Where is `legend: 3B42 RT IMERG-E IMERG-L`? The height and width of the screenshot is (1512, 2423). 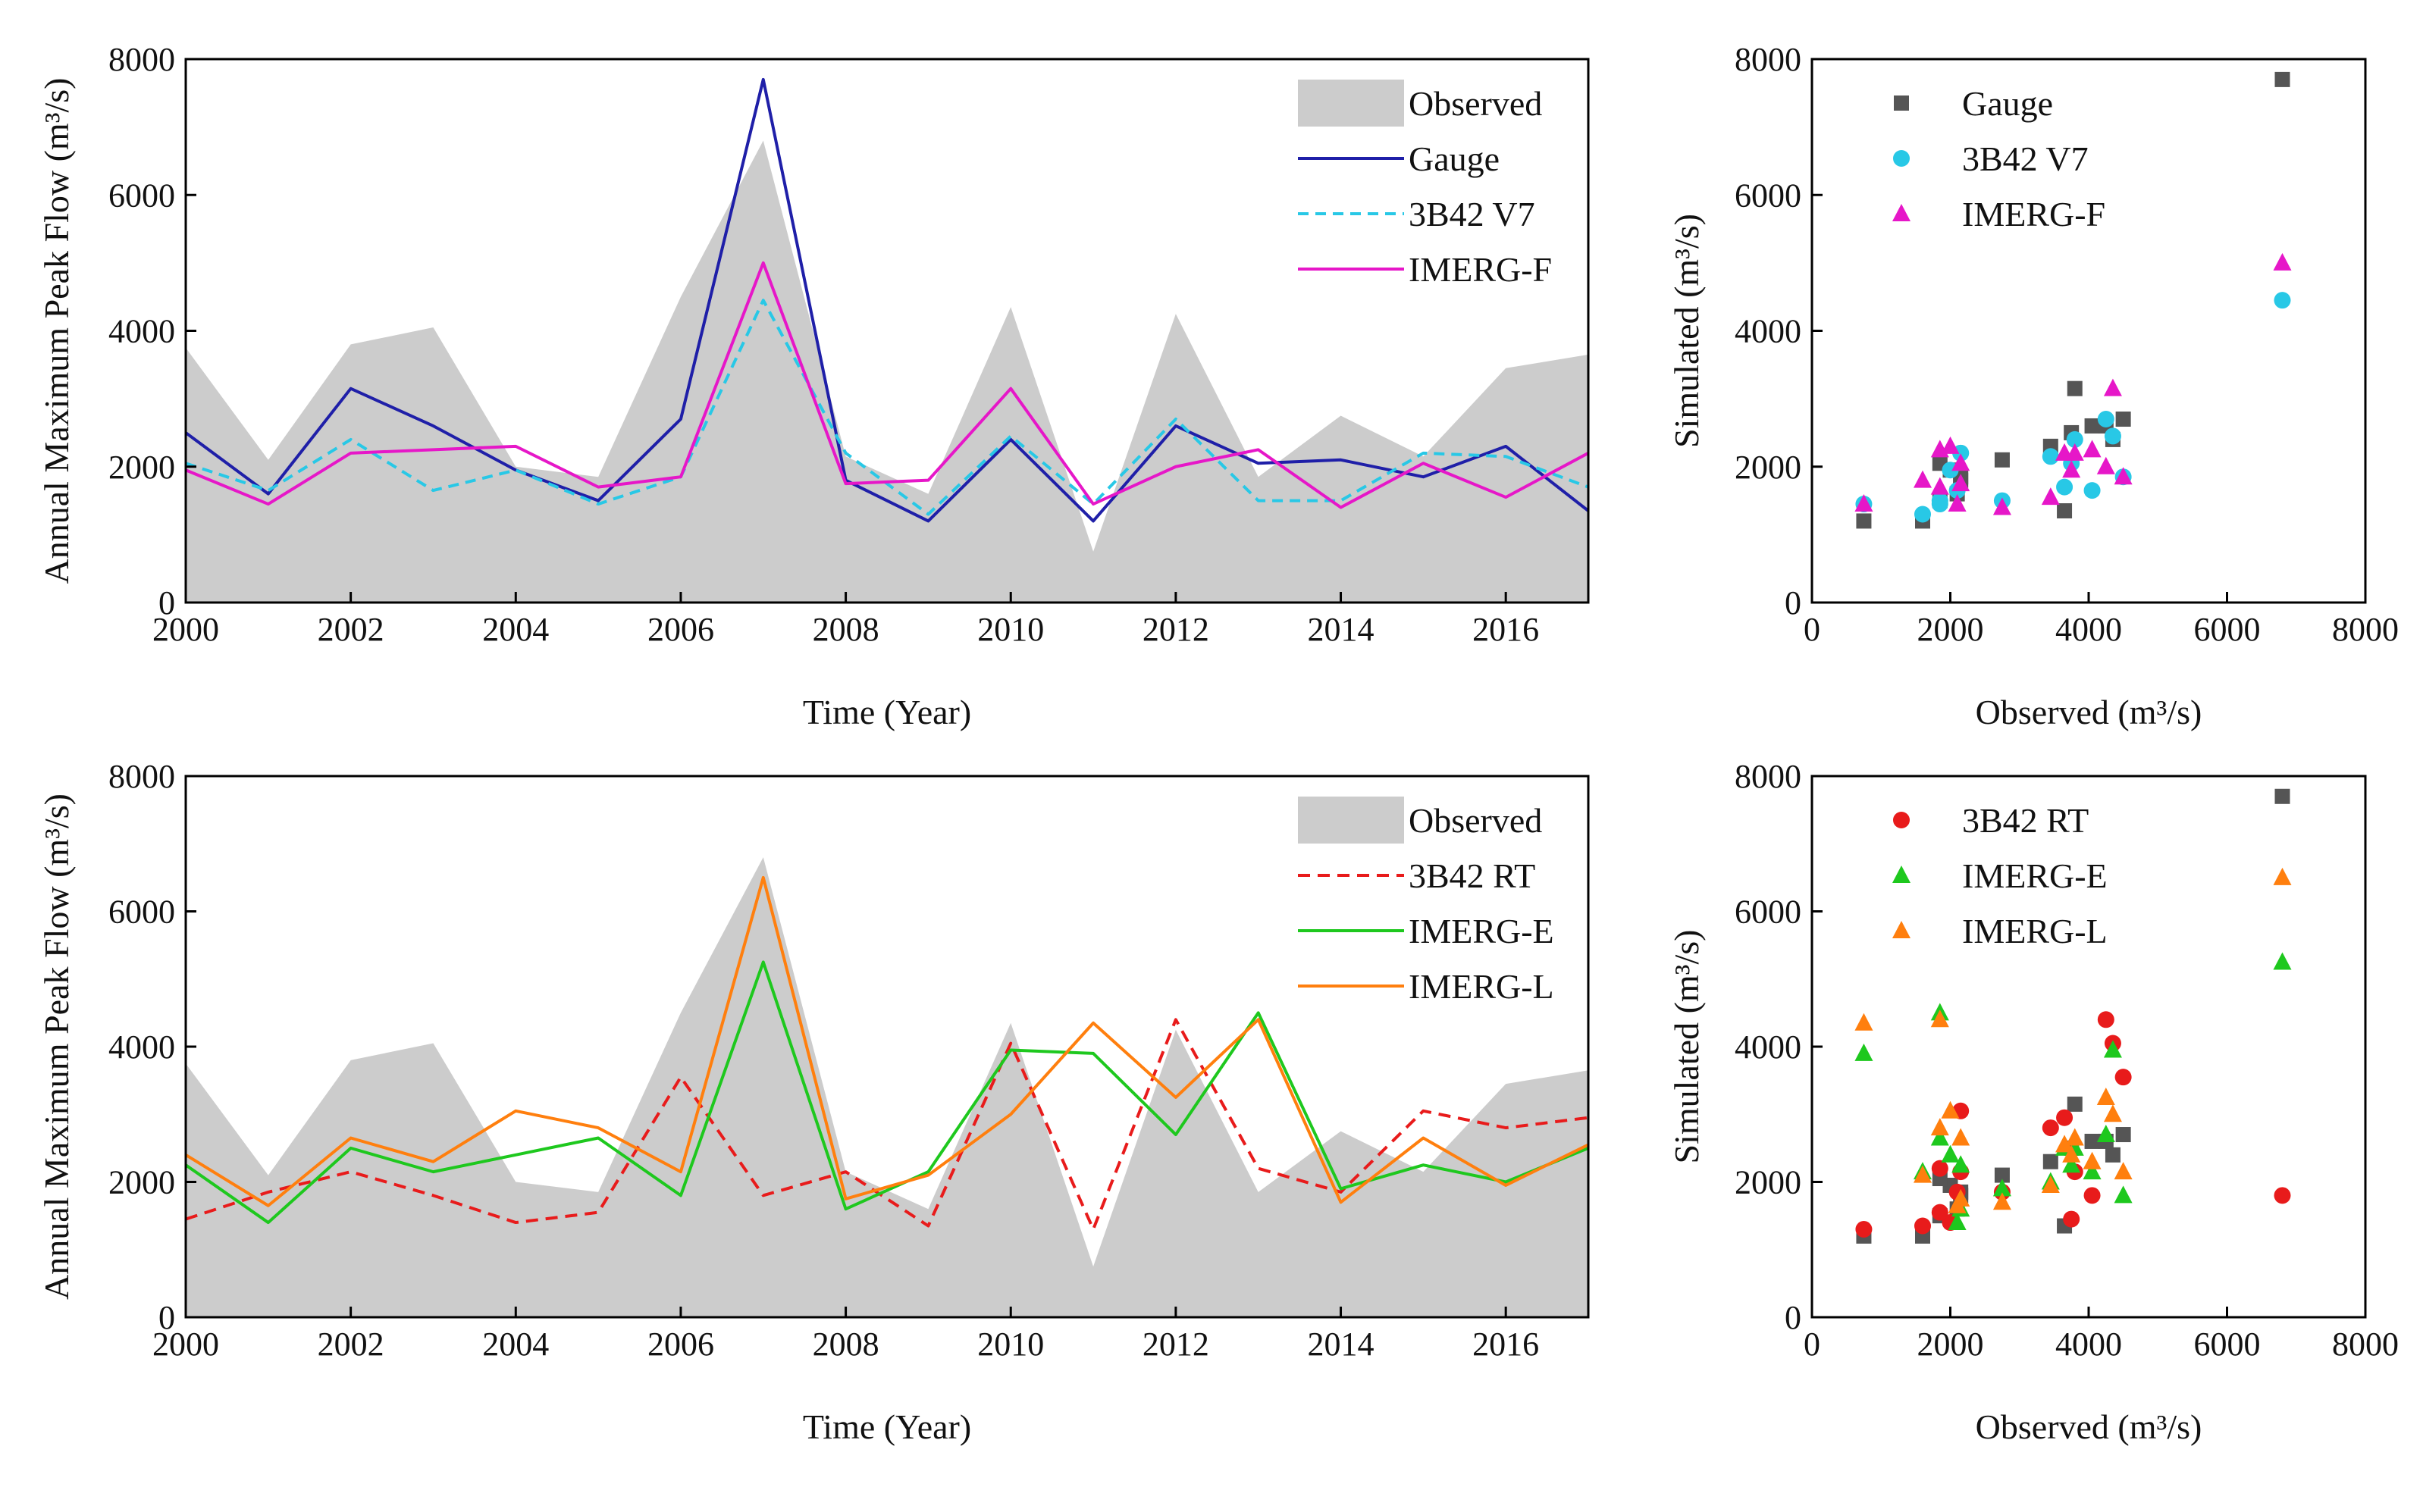
legend: 3B42 RT IMERG-E IMERG-L is located at coordinates (2000, 875).